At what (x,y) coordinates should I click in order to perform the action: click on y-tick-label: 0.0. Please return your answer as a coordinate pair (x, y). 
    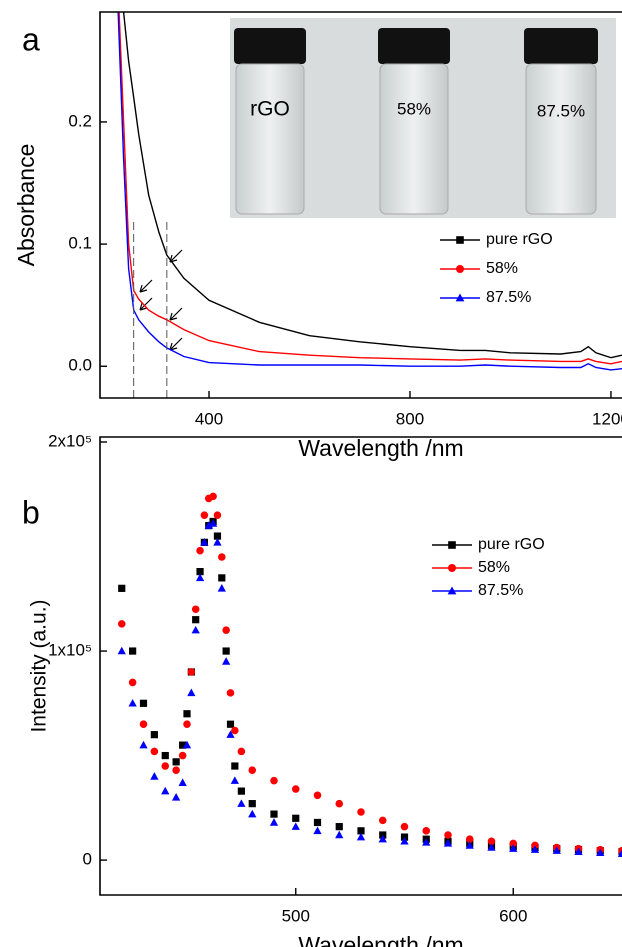
    Looking at the image, I should click on (80, 365).